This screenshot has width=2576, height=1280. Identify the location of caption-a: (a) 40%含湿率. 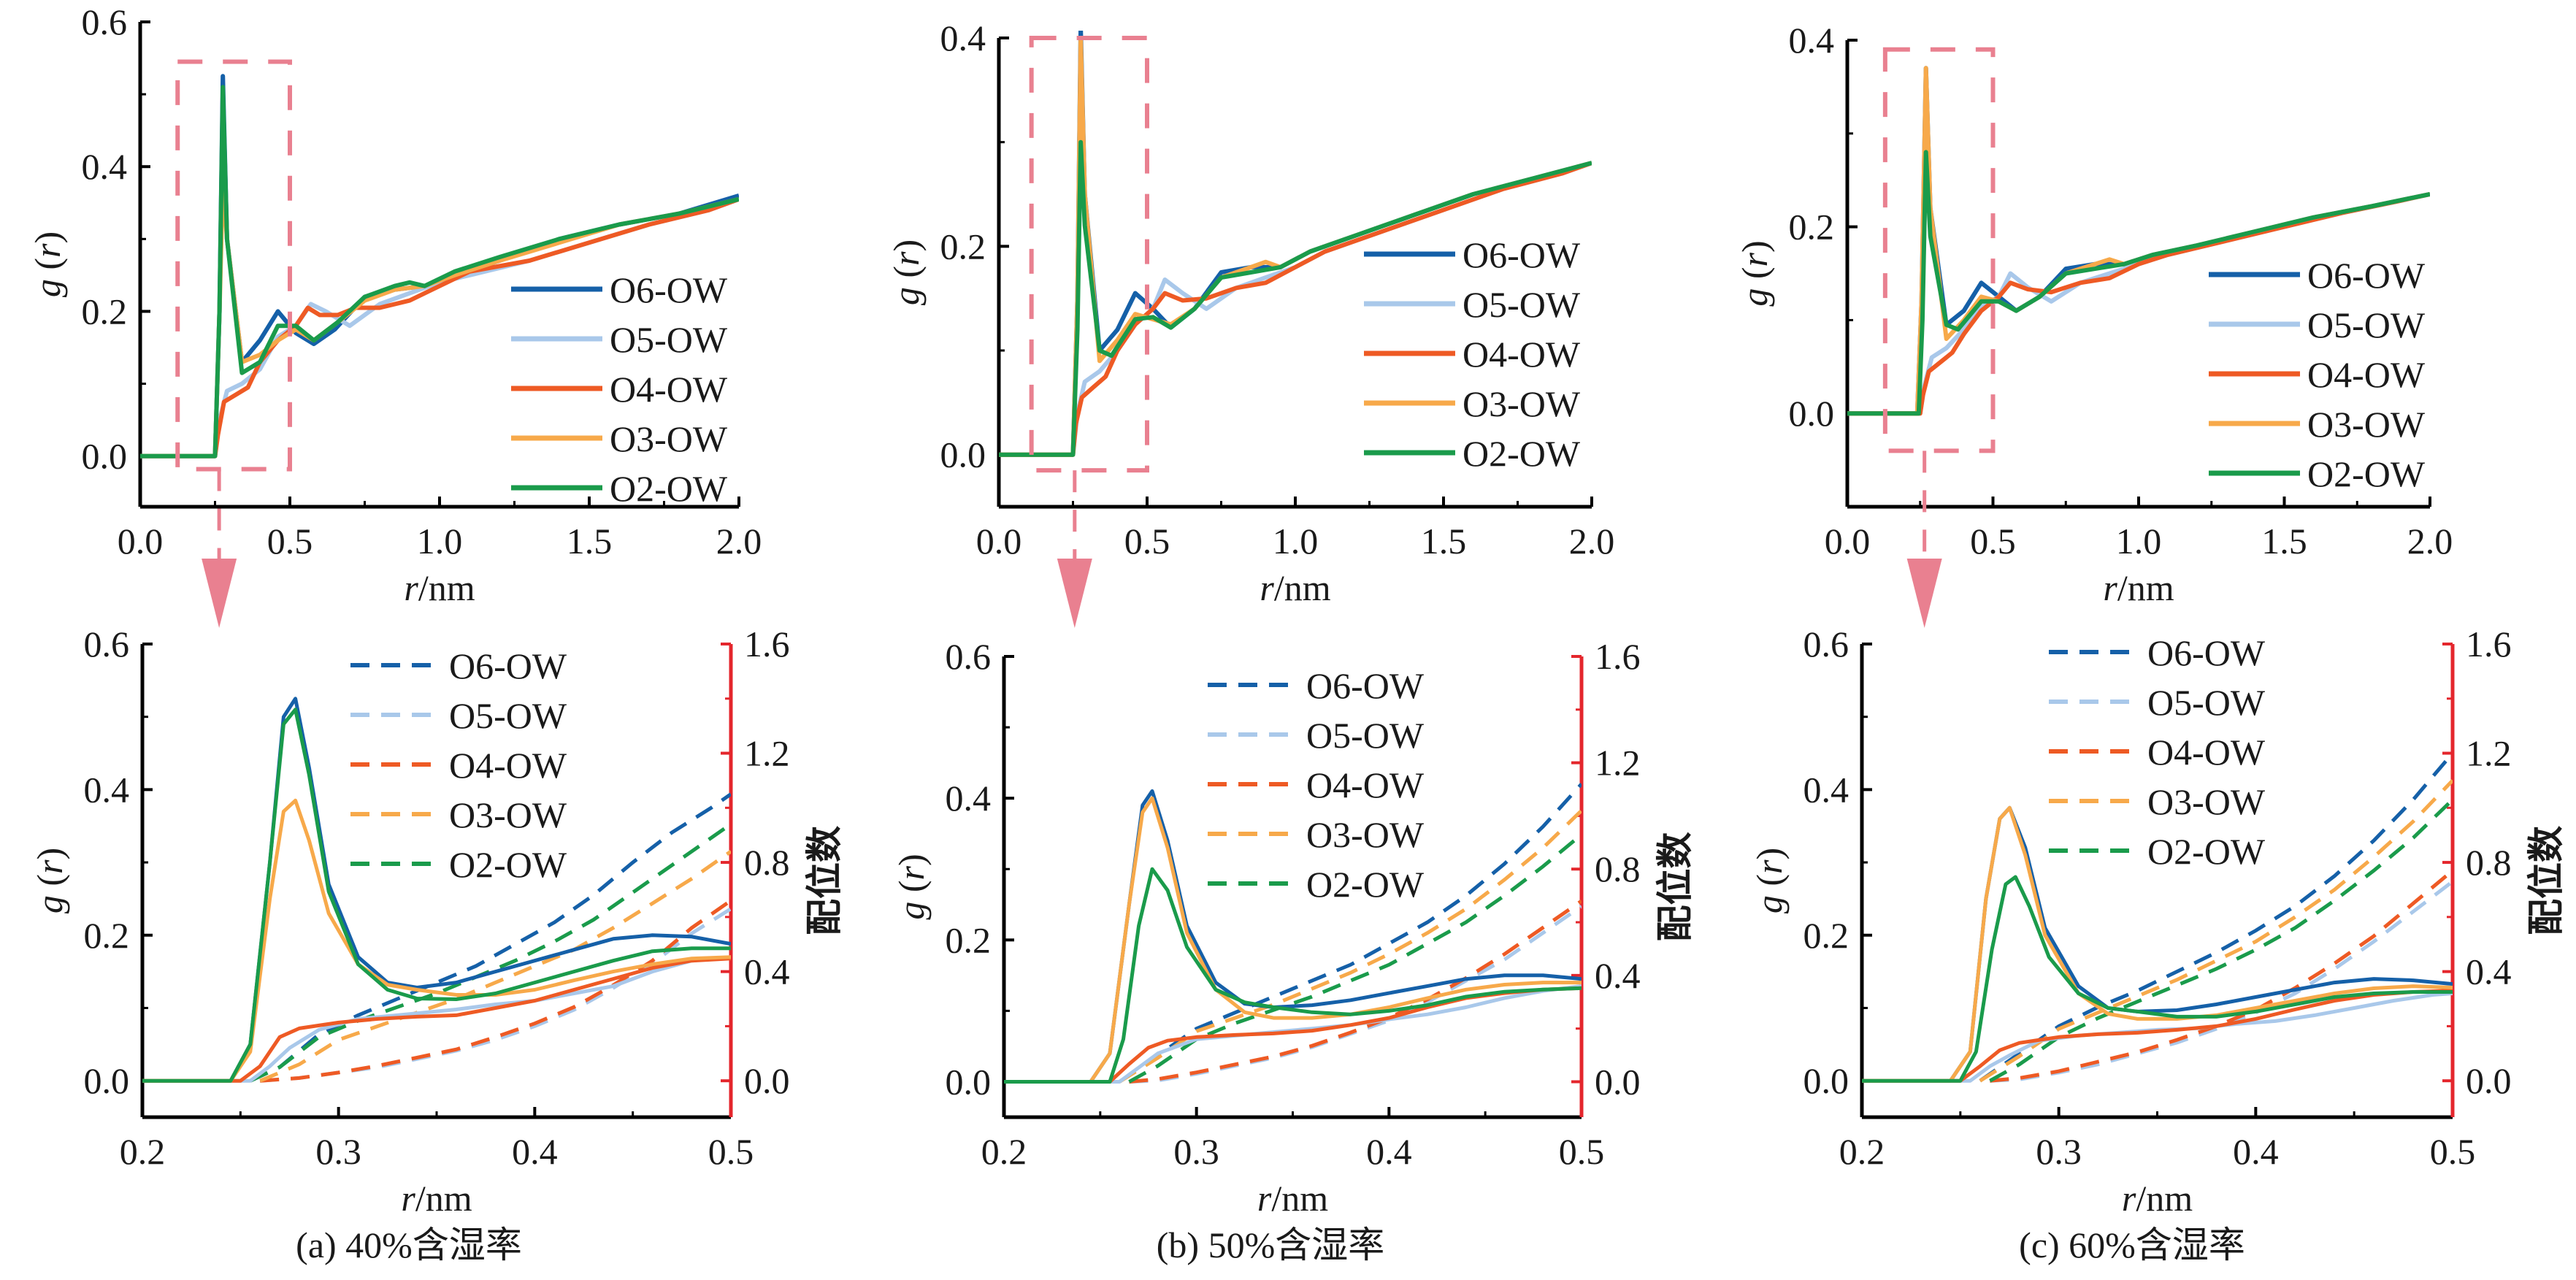
(409, 1245).